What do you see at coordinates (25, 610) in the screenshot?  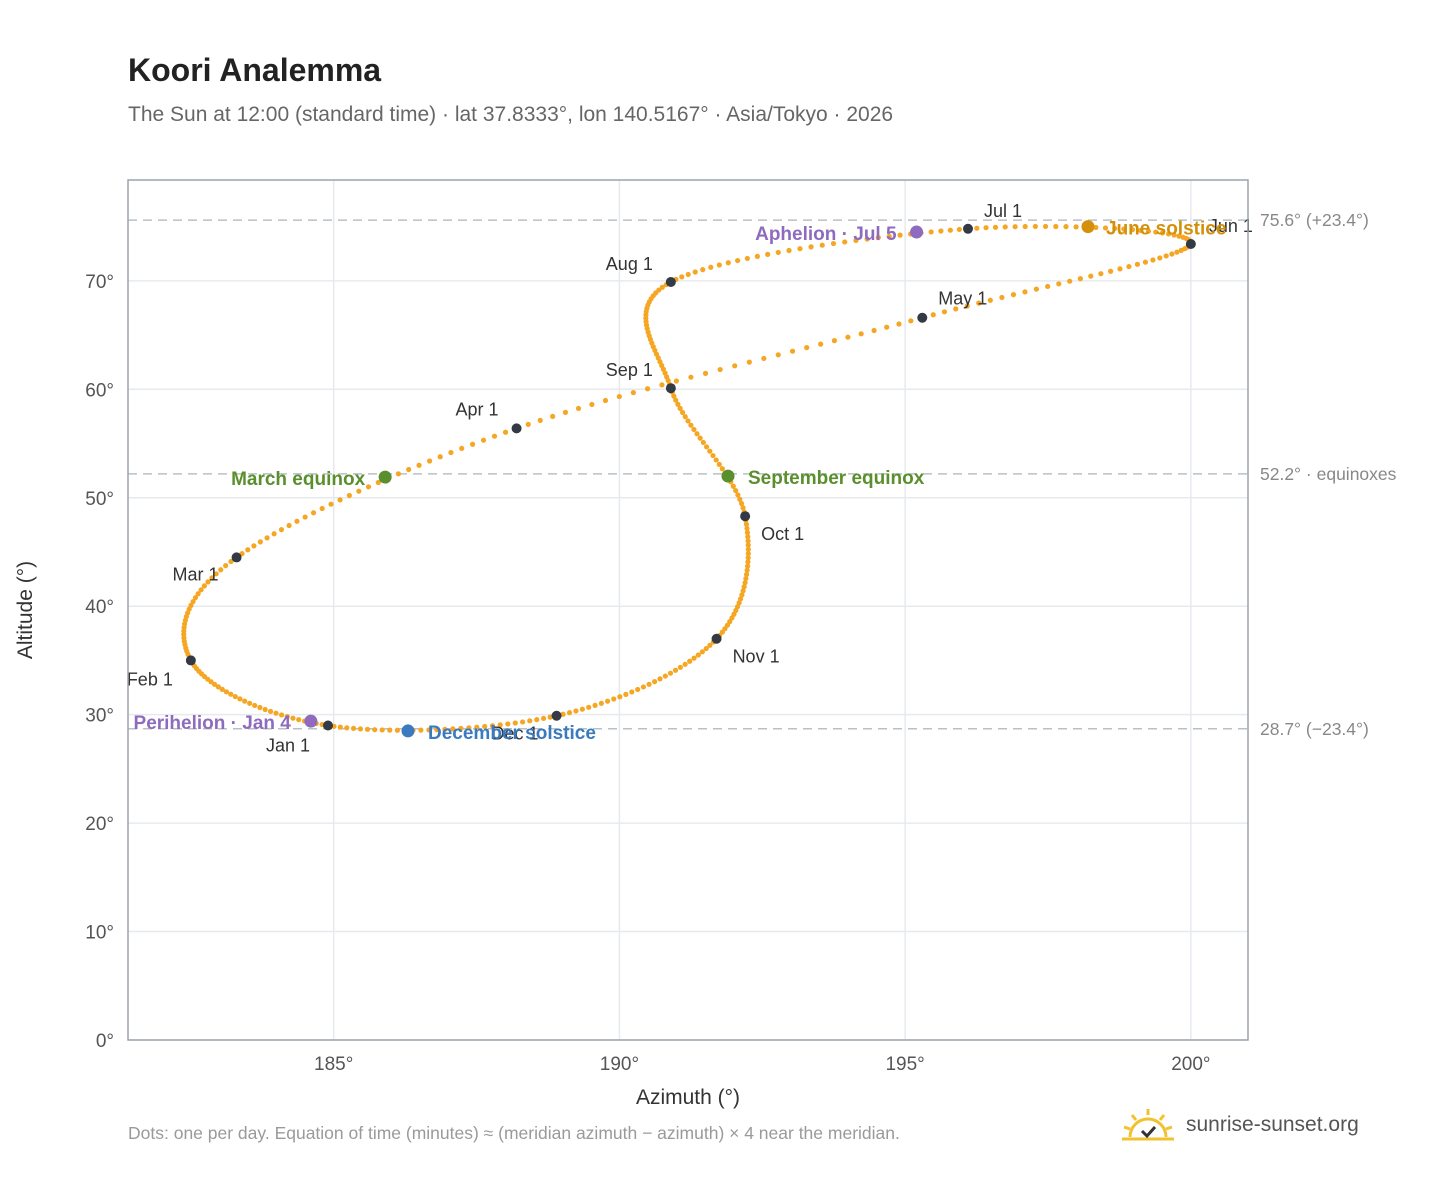 I see `y-axis-label: Altitude (°)` at bounding box center [25, 610].